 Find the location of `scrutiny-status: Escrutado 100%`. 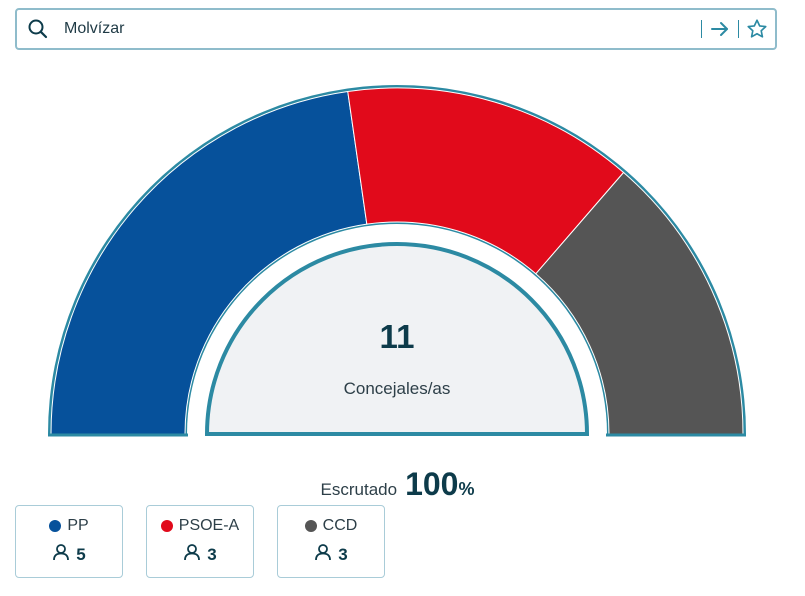

scrutiny-status: Escrutado 100% is located at coordinates (397, 484).